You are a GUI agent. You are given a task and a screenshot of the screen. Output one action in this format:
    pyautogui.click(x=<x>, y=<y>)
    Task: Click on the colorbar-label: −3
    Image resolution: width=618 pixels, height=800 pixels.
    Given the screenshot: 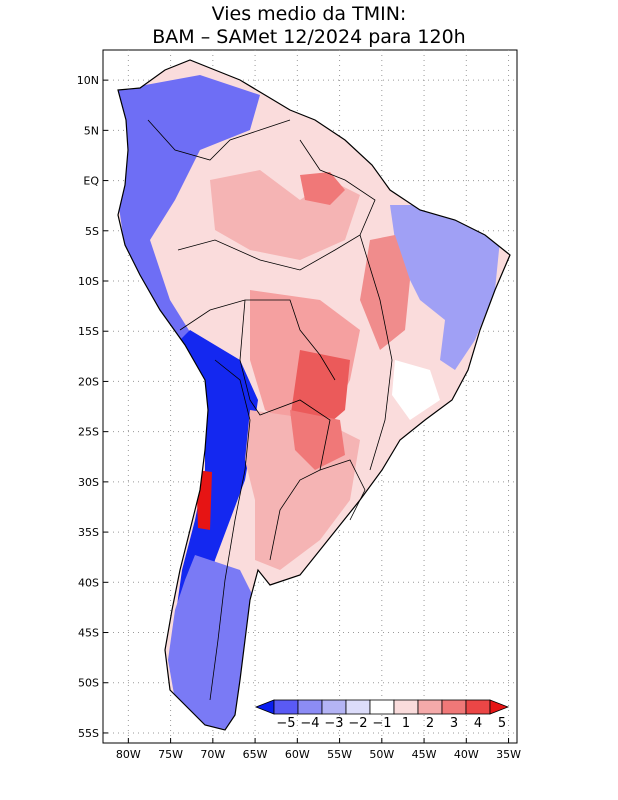 What is the action you would take?
    pyautogui.click(x=333, y=723)
    